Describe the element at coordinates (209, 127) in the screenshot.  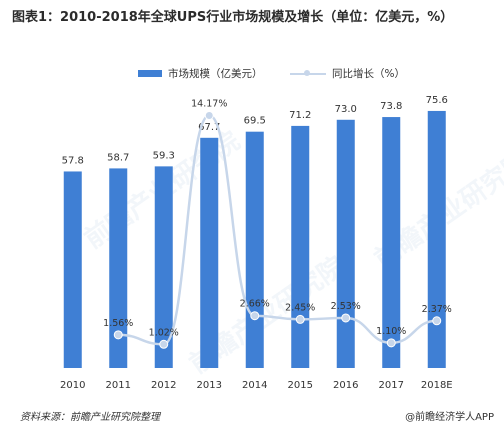
I see `bar-value-label: 67.7` at that location.